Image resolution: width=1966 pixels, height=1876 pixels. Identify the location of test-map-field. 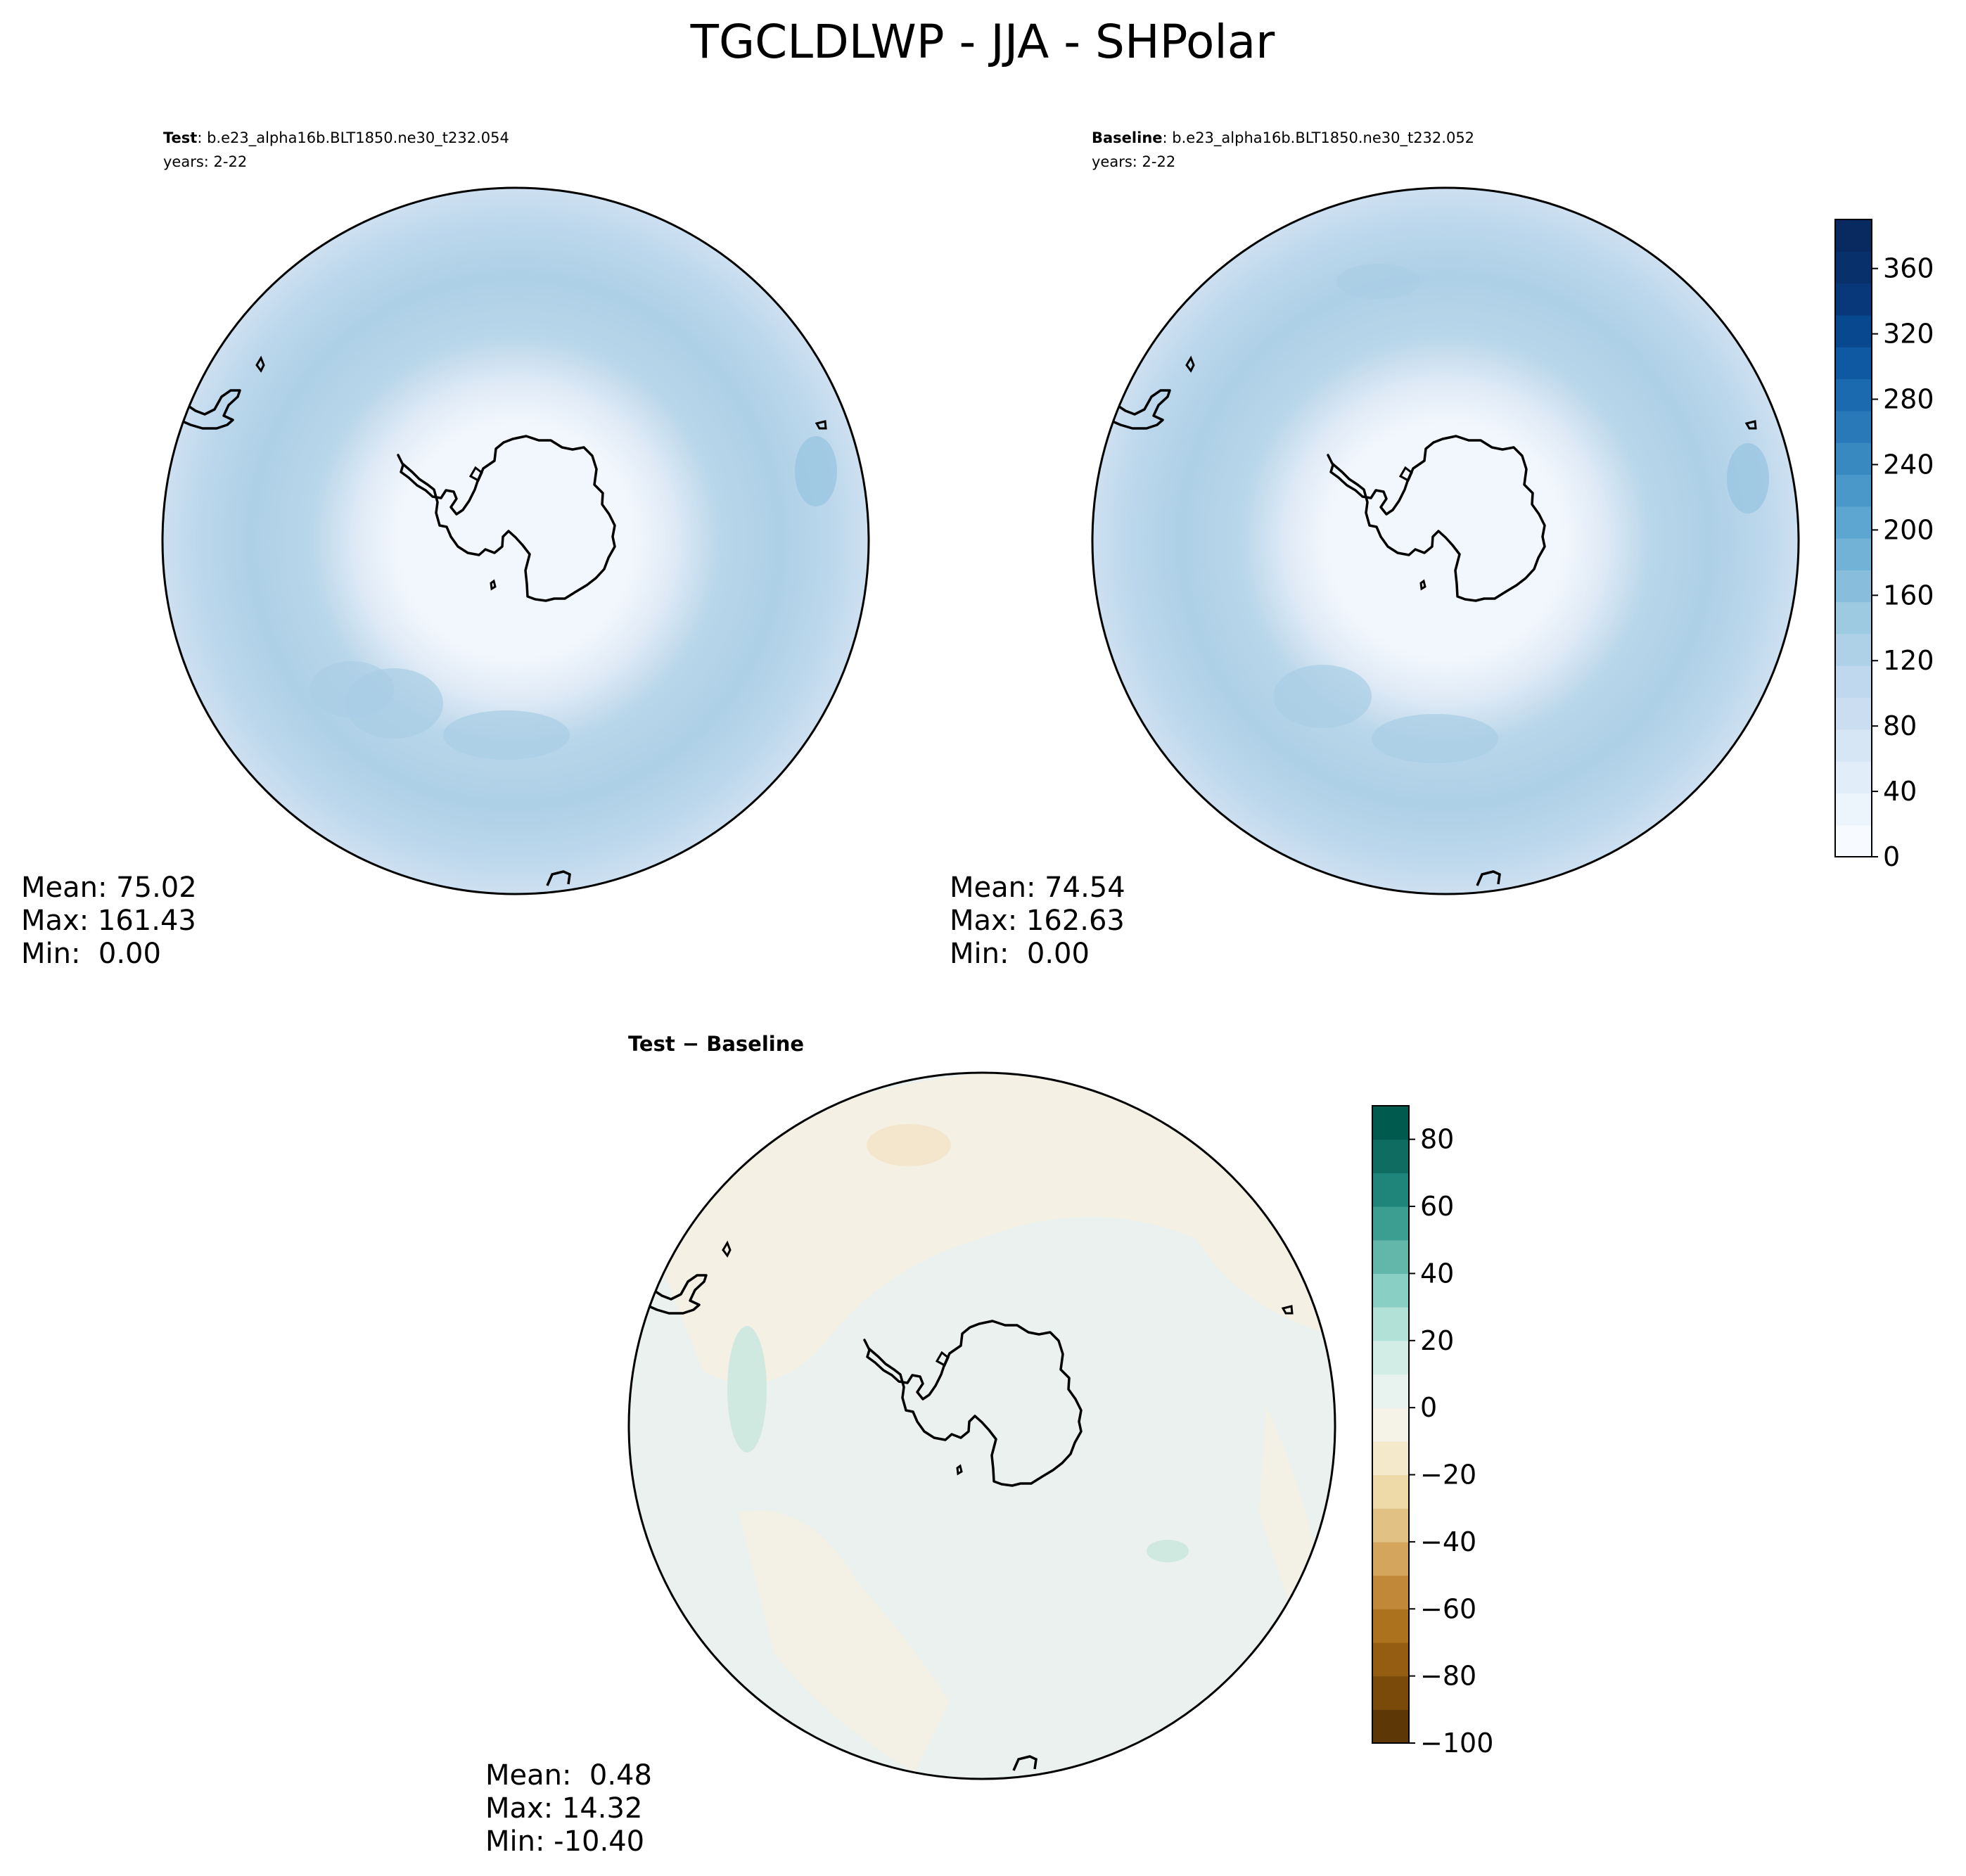
(515, 541).